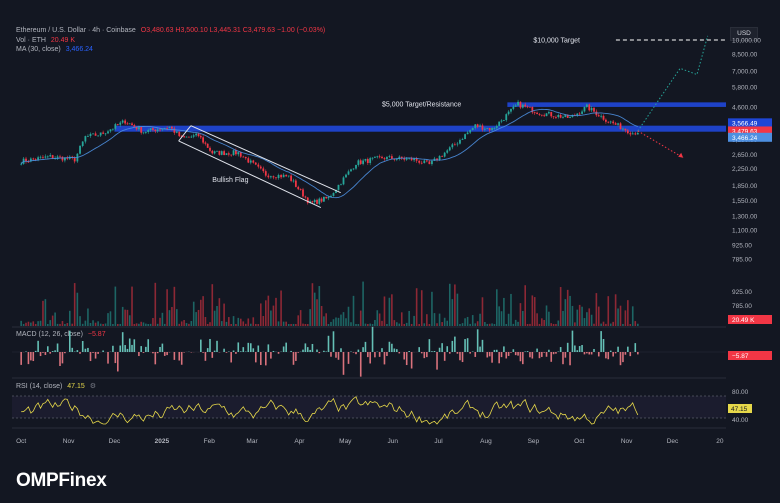 Image resolution: width=780 pixels, height=503 pixels. What do you see at coordinates (745, 155) in the screenshot?
I see `price-axis-tick: 2,650.00` at bounding box center [745, 155].